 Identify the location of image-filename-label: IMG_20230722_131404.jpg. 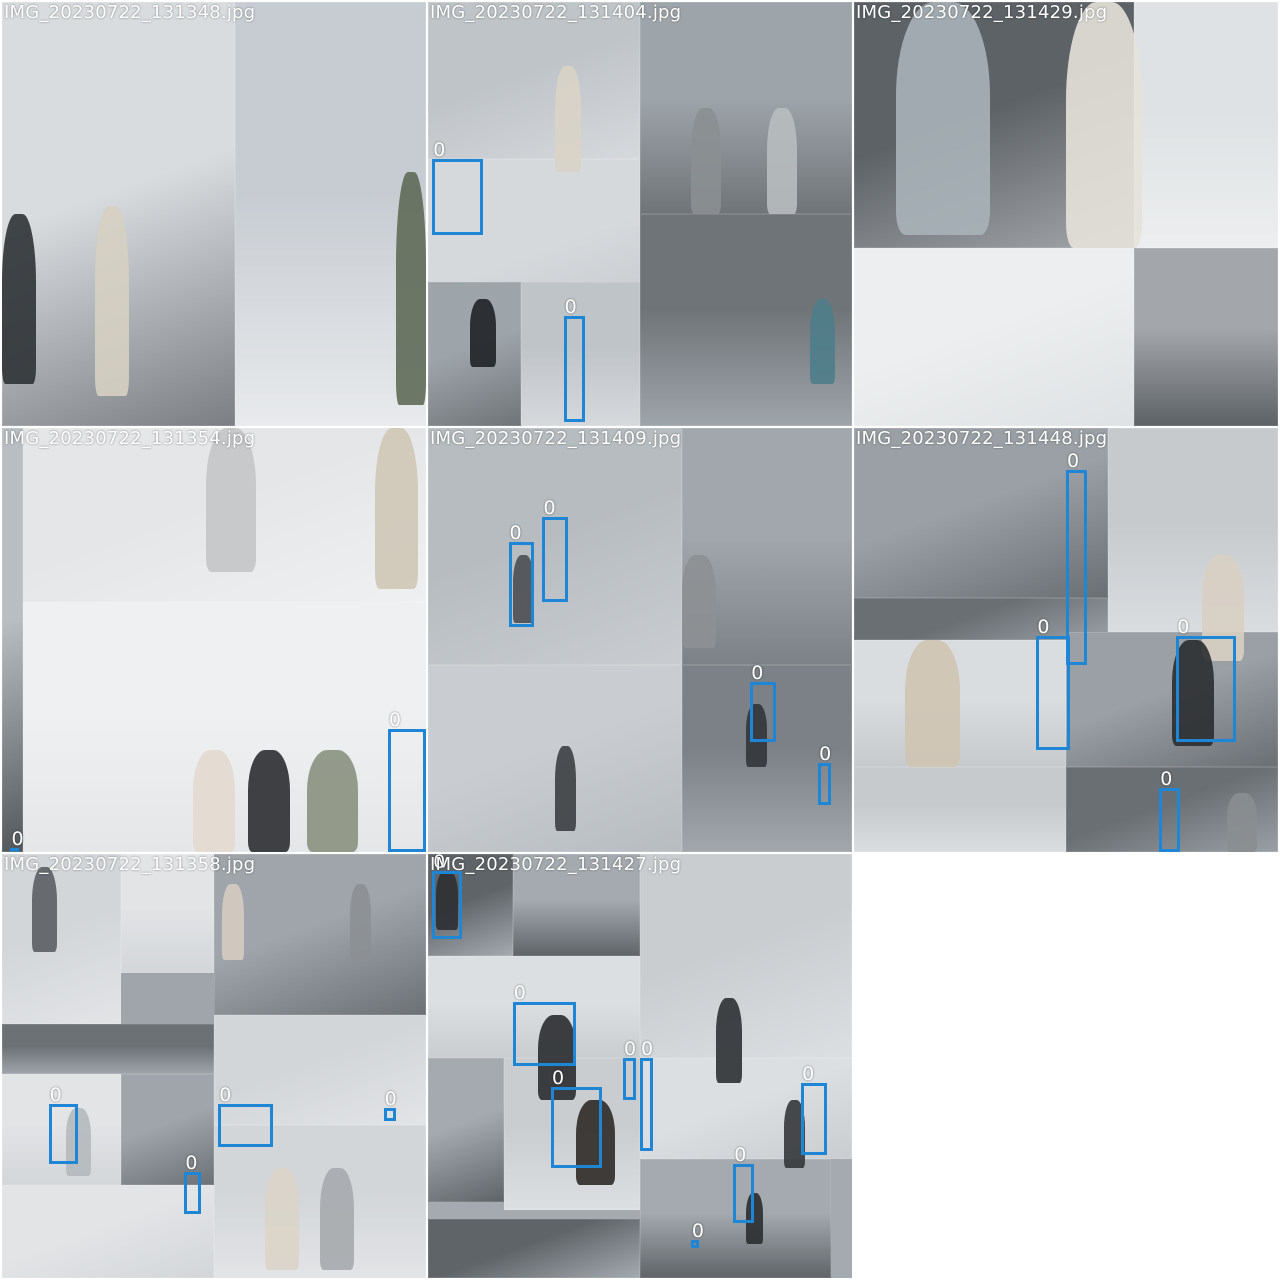
(556, 12).